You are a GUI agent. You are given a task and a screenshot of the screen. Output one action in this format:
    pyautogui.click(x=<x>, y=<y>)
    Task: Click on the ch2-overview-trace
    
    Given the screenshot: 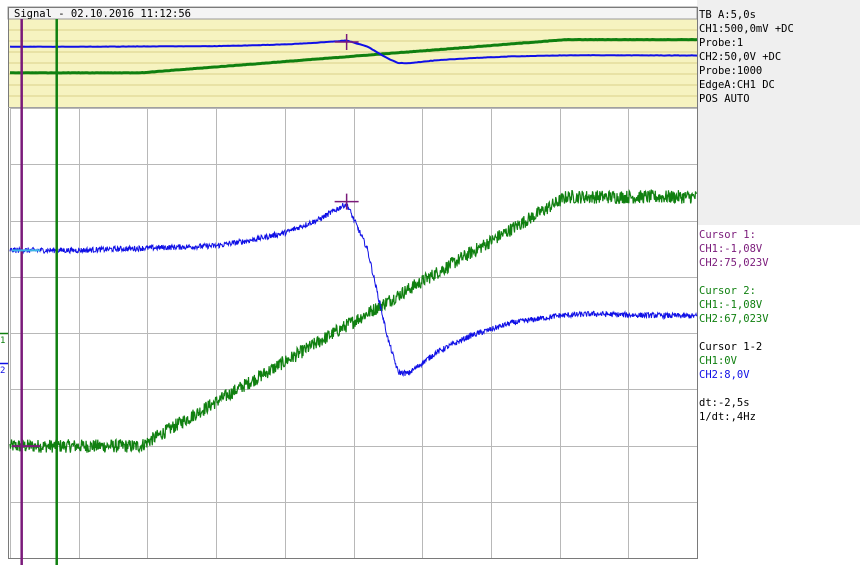 What is the action you would take?
    pyautogui.click(x=354, y=56)
    